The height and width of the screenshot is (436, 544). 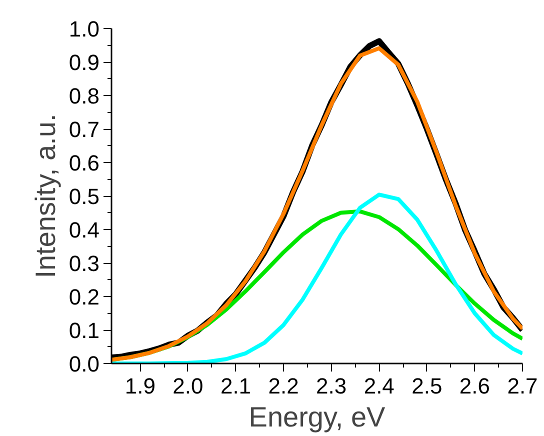 I want to click on y-tick-label: 0.5, so click(x=84, y=196).